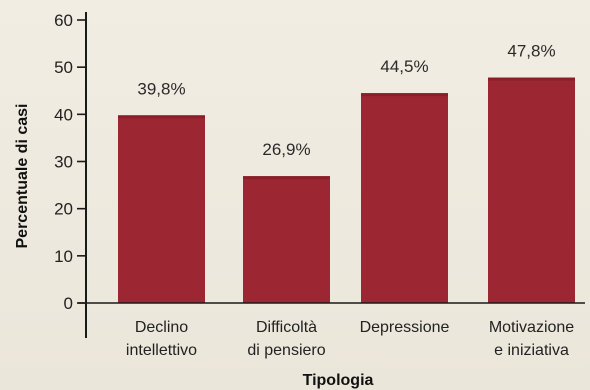  What do you see at coordinates (404, 66) in the screenshot?
I see `bar-value-label: 44,5%` at bounding box center [404, 66].